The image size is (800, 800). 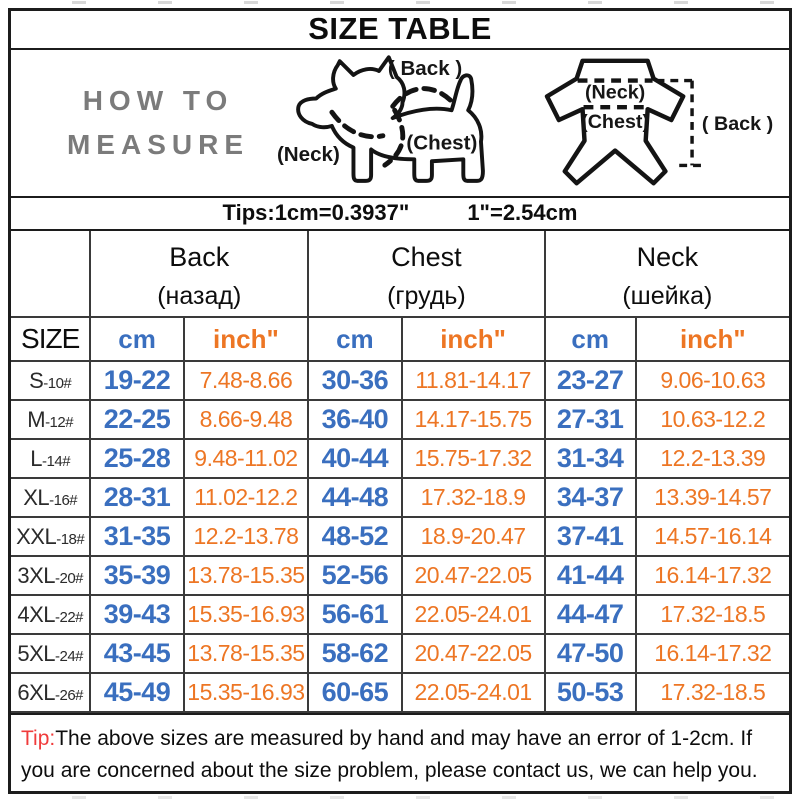 I want to click on back-cm-cell: 22-25, so click(x=137, y=420).